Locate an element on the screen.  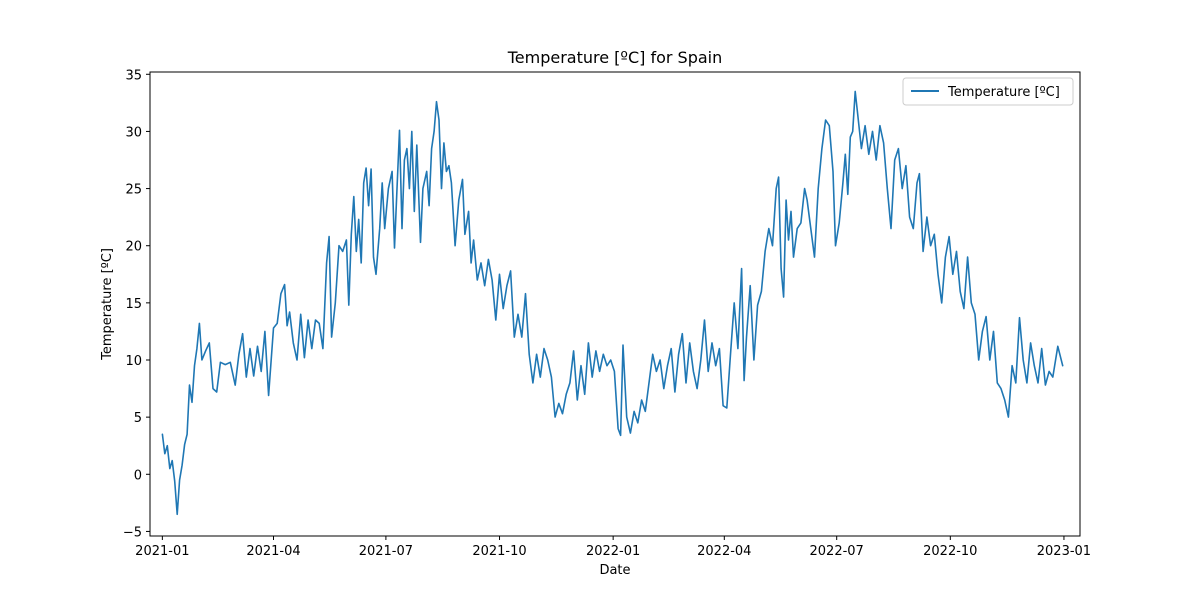
x-tick-label: 2021-04 is located at coordinates (273, 551).